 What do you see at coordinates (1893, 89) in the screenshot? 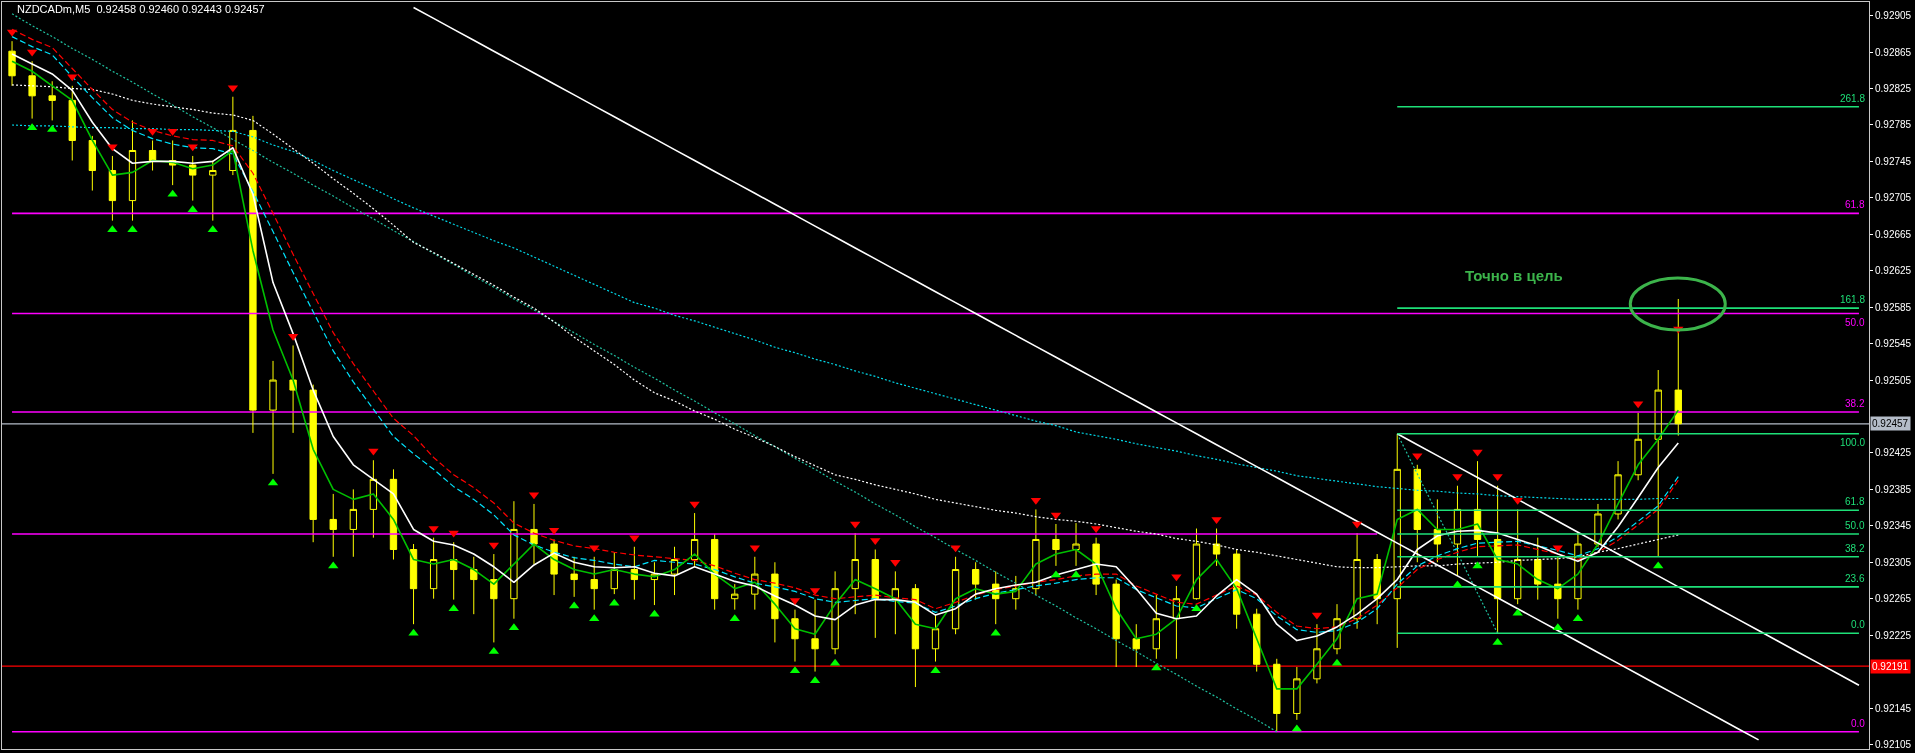
I see `y-tick-label: 0.92825` at bounding box center [1893, 89].